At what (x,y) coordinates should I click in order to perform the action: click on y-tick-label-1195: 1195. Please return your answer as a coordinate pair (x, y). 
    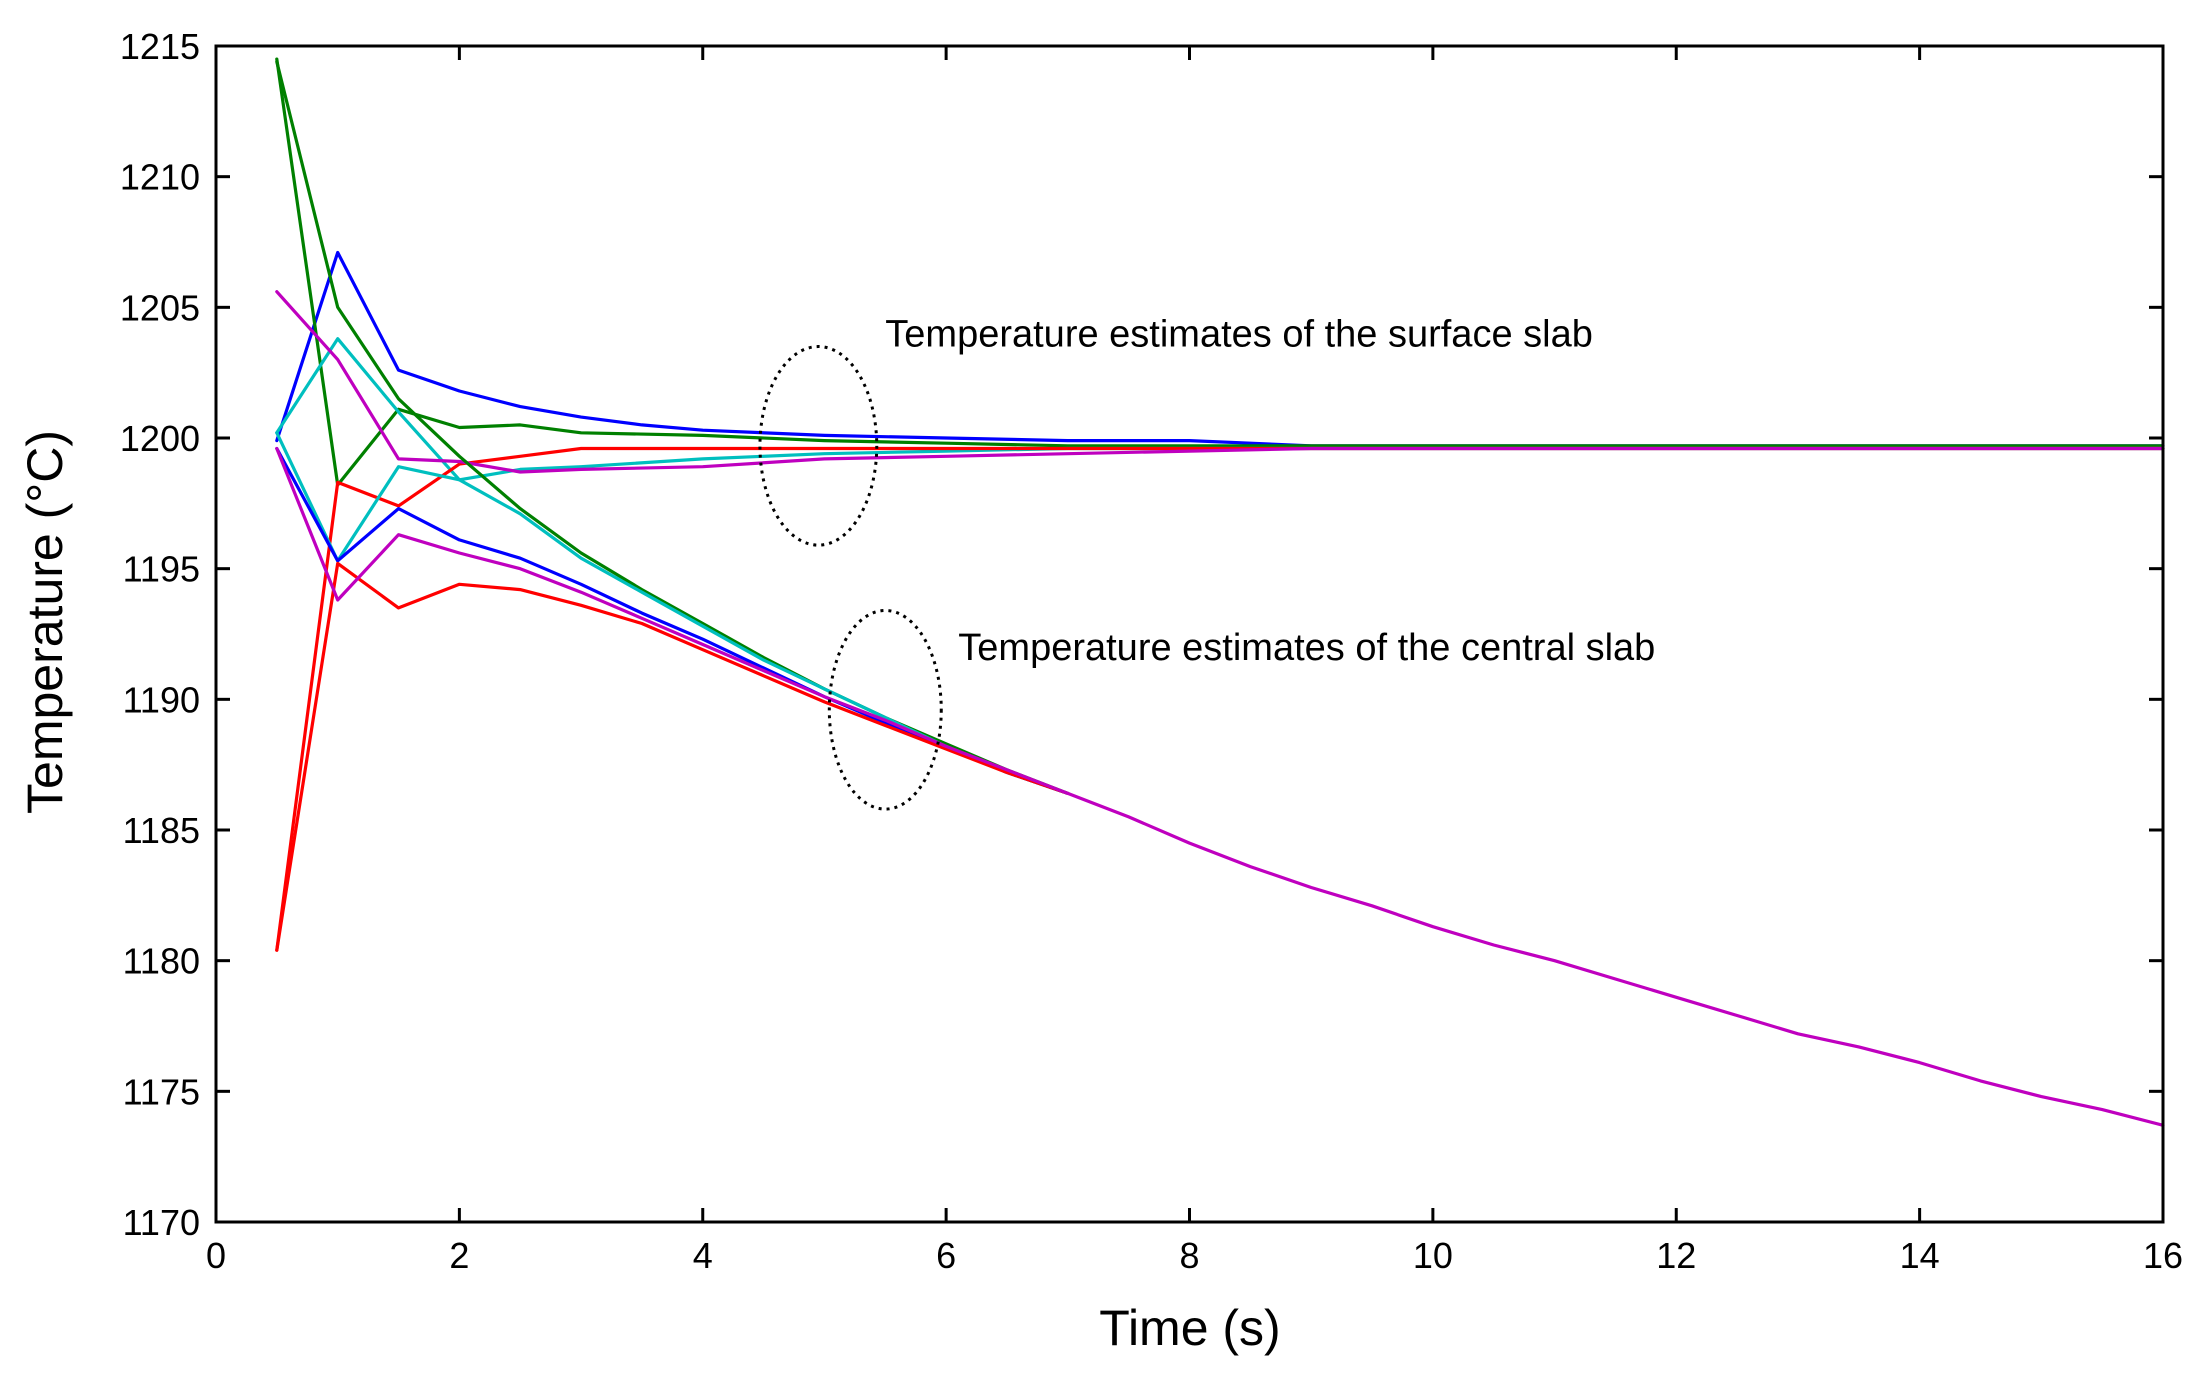
    Looking at the image, I should click on (161, 569).